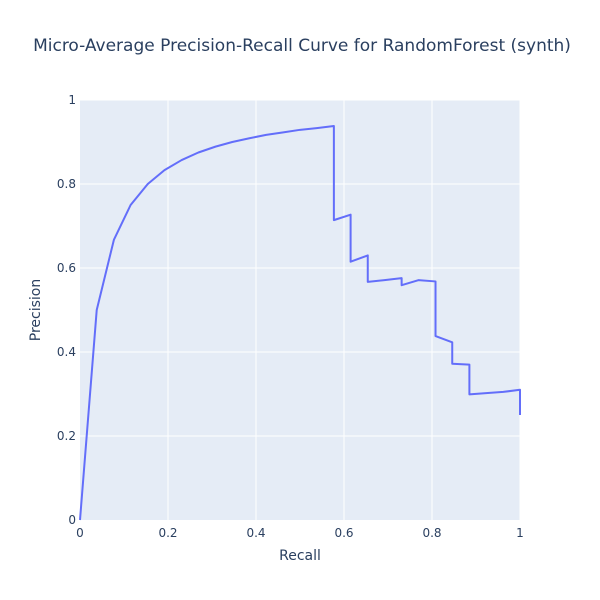  I want to click on y-tick-label: 0.8, so click(66, 184).